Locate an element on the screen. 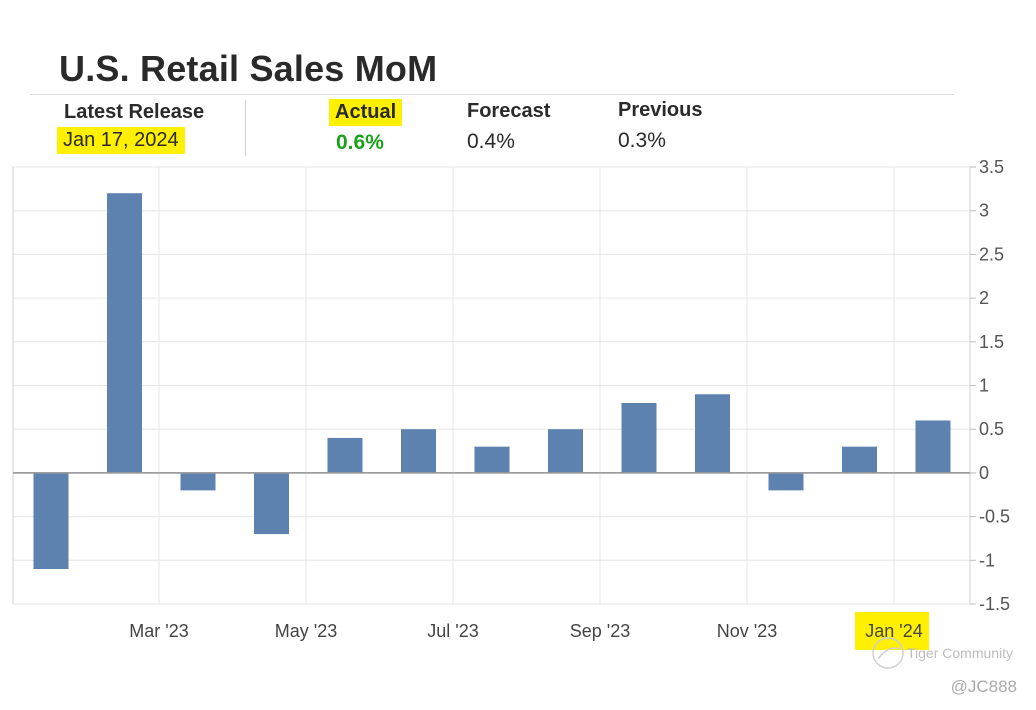 The width and height of the screenshot is (1036, 710). bar-mar-2023 is located at coordinates (198, 481).